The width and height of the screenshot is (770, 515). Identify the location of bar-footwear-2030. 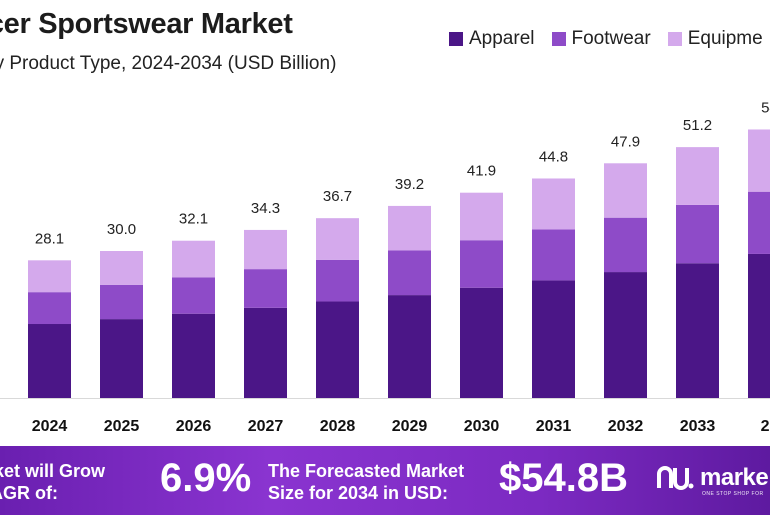
(481, 264).